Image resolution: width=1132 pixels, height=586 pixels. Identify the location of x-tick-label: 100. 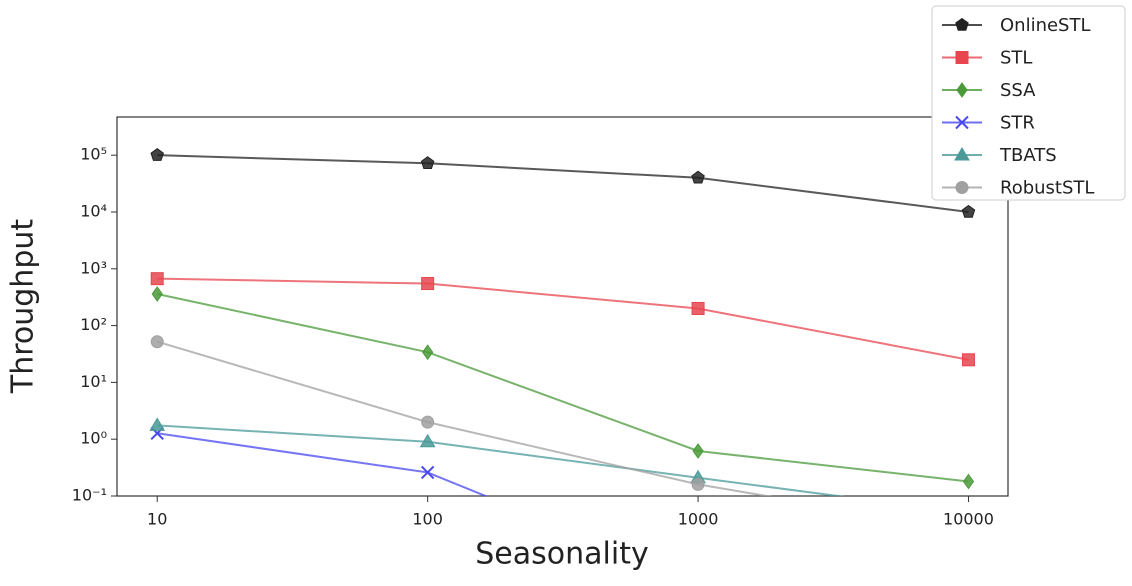
(427, 519).